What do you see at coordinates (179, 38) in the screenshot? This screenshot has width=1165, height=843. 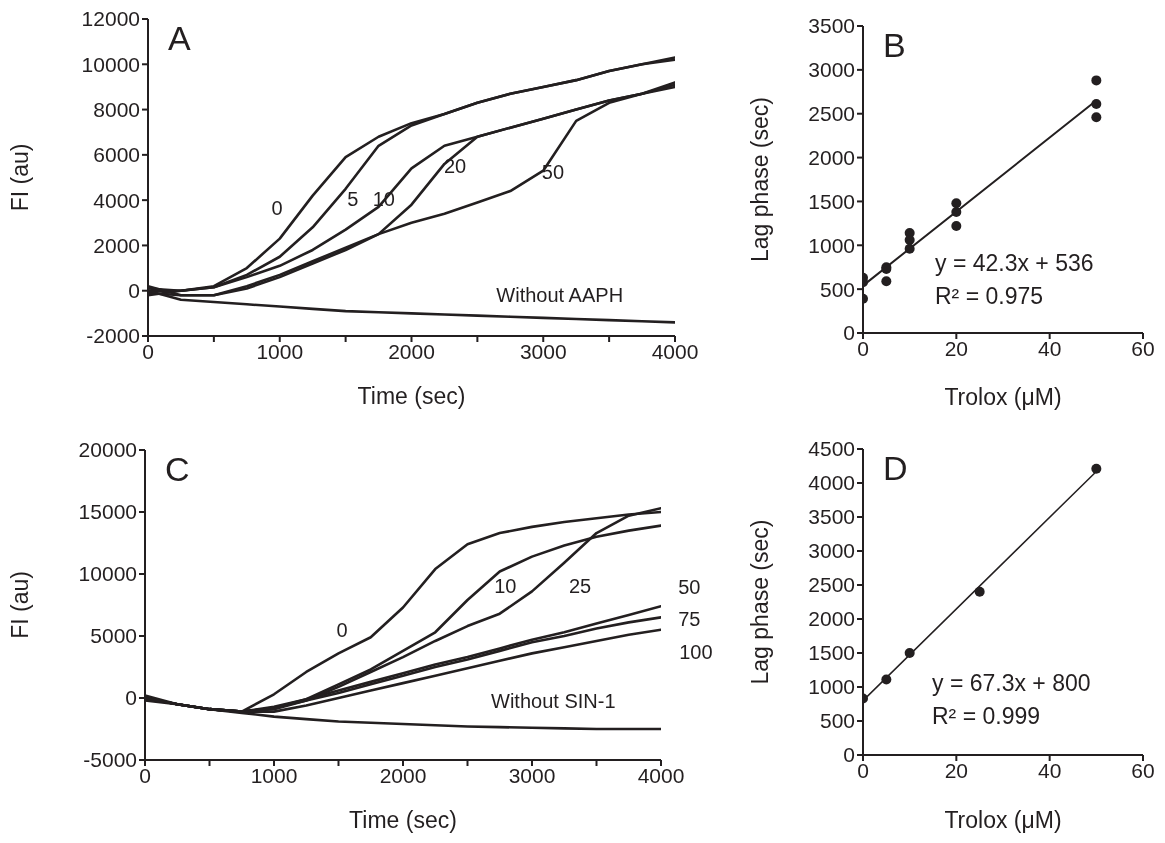 I see `chart-title: A` at bounding box center [179, 38].